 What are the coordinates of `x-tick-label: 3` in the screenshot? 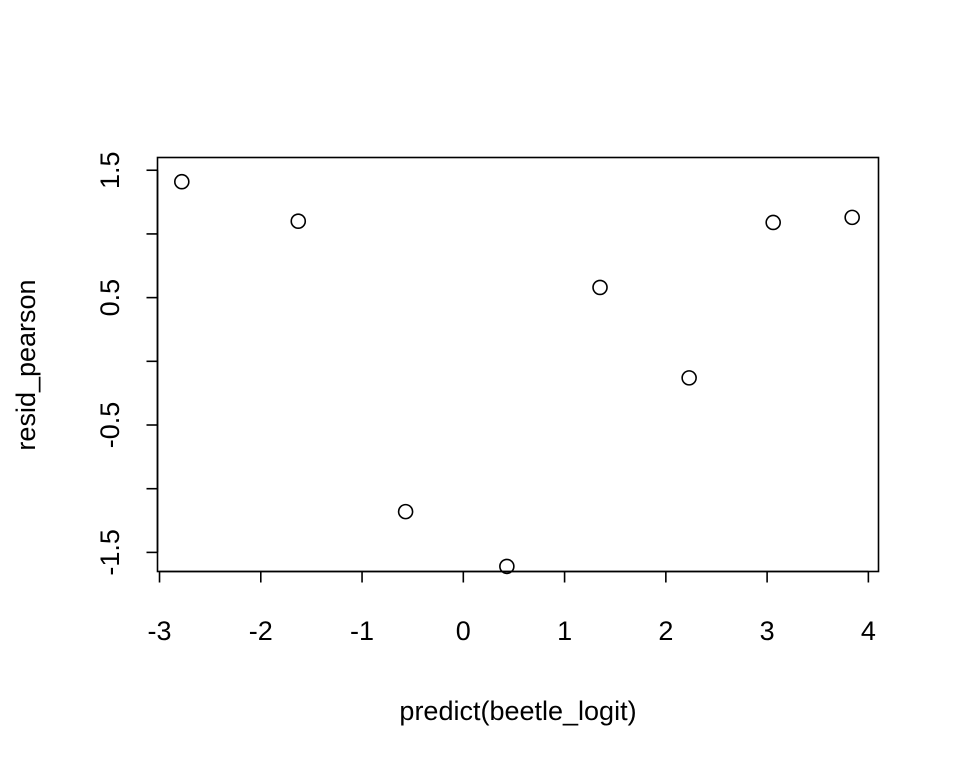 It's located at (767, 631).